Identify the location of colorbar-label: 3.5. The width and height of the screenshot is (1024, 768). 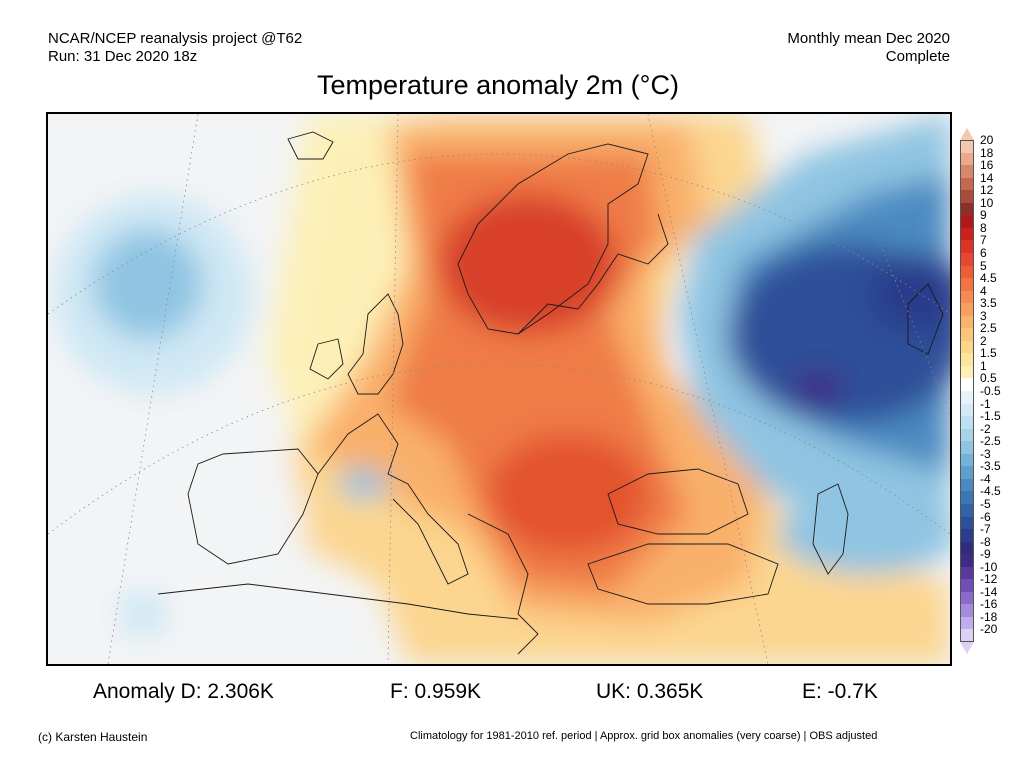
(988, 303).